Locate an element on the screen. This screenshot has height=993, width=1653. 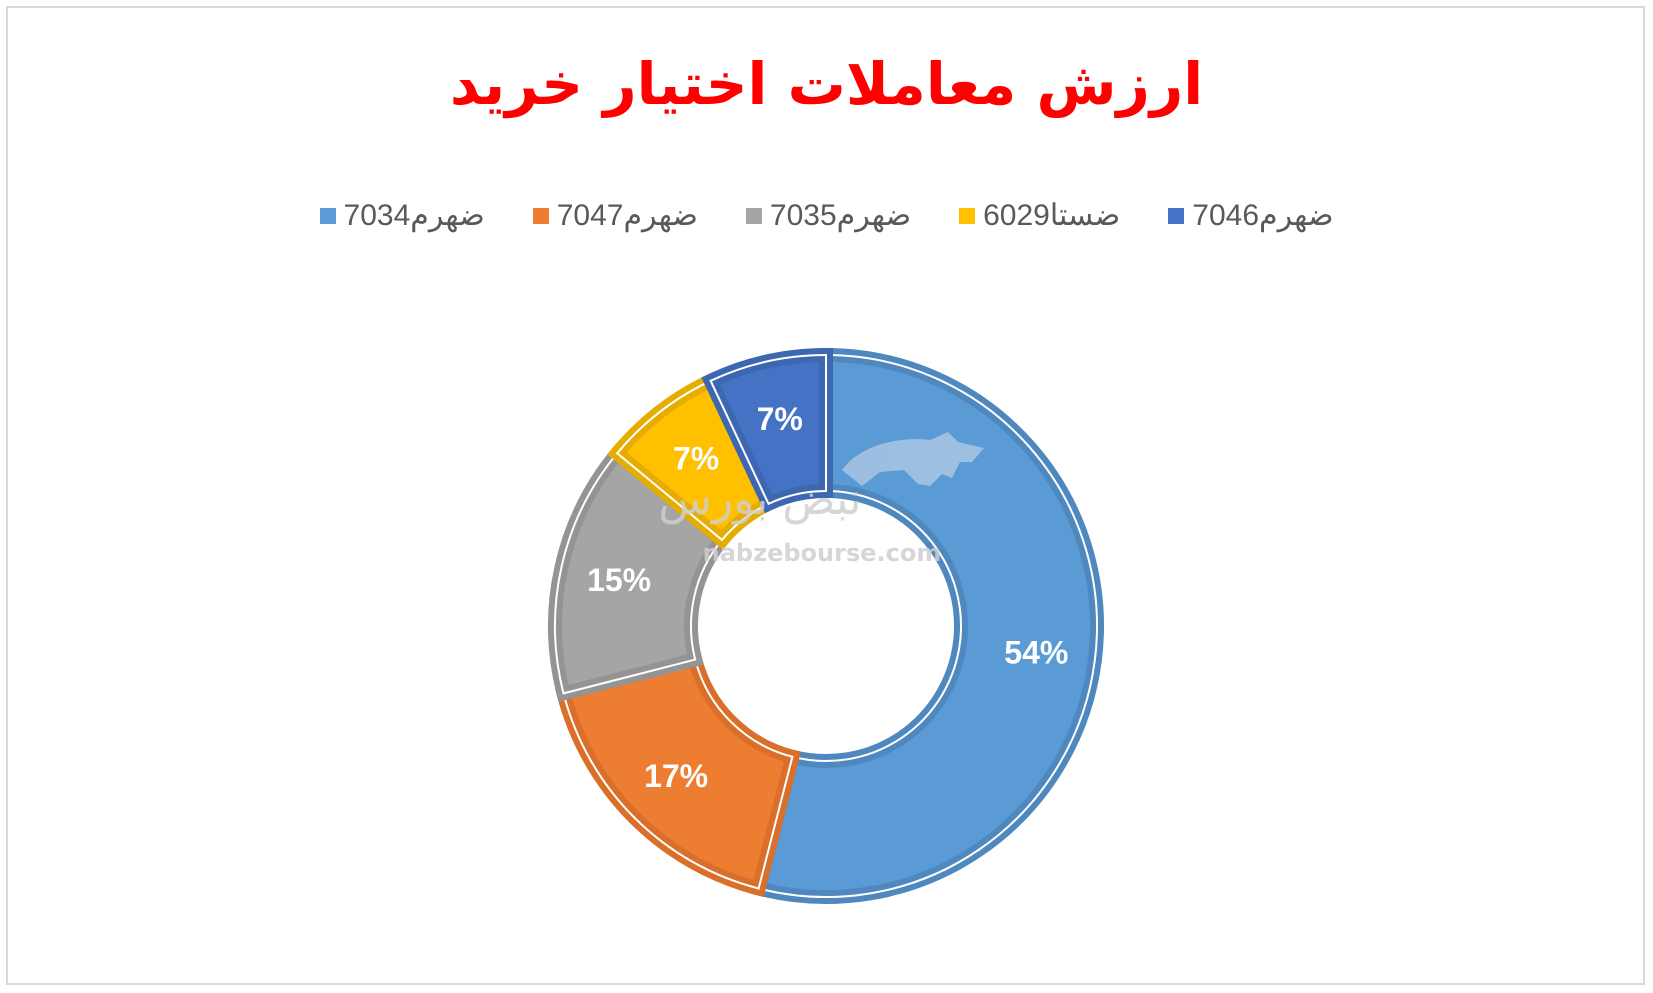
legend-label: ضهرم7046 is located at coordinates (1263, 215).